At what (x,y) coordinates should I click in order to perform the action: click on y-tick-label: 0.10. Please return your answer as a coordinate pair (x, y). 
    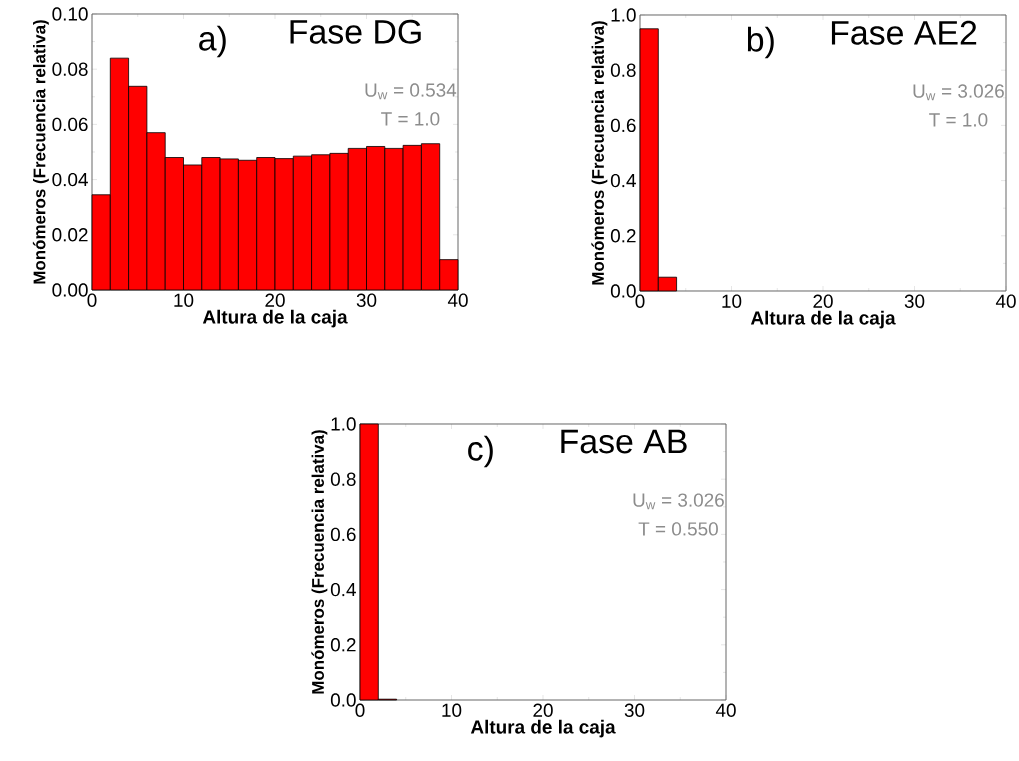
    Looking at the image, I should click on (70, 14).